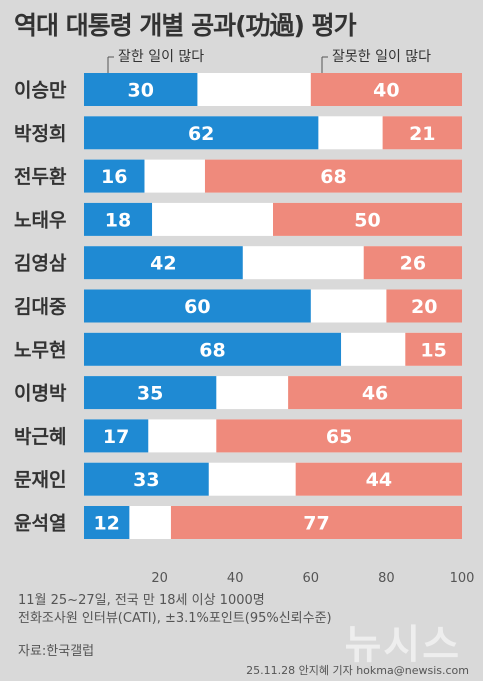 The height and width of the screenshot is (681, 483). What do you see at coordinates (40, 307) in the screenshot?
I see `category-label: 김대중` at bounding box center [40, 307].